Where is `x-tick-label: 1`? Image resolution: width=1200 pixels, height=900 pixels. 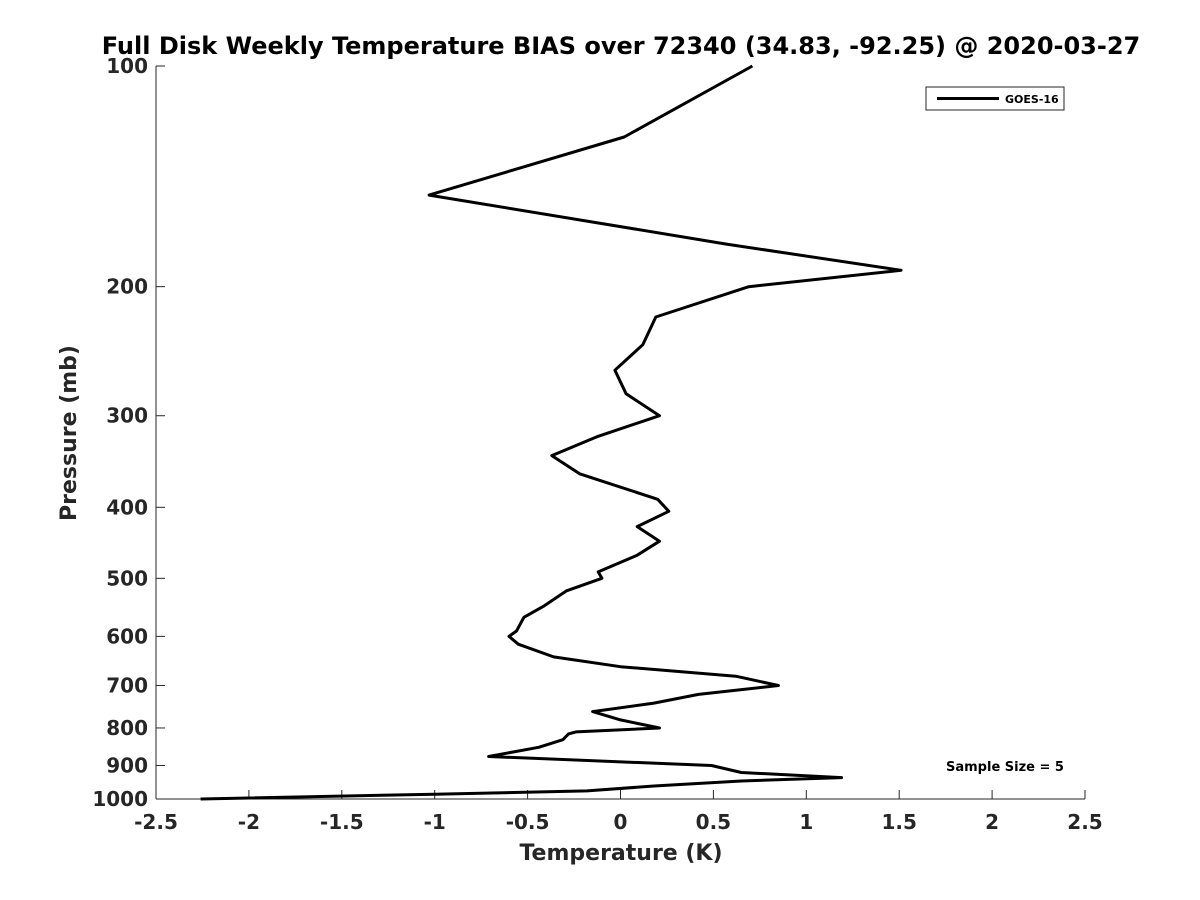
x-tick-label: 1 is located at coordinates (806, 822).